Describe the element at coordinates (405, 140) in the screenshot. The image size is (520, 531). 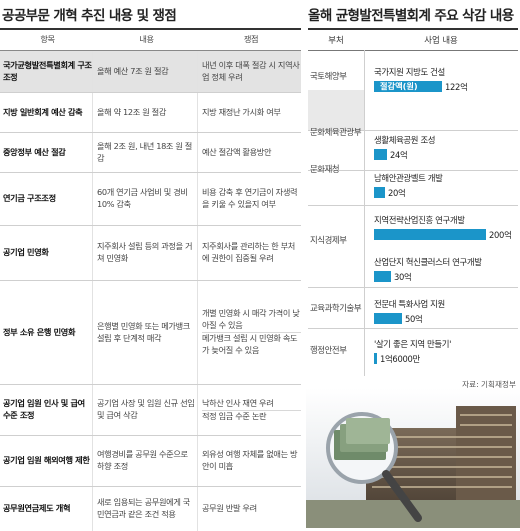
I see `project-name: 생활체육공원 조성` at that location.